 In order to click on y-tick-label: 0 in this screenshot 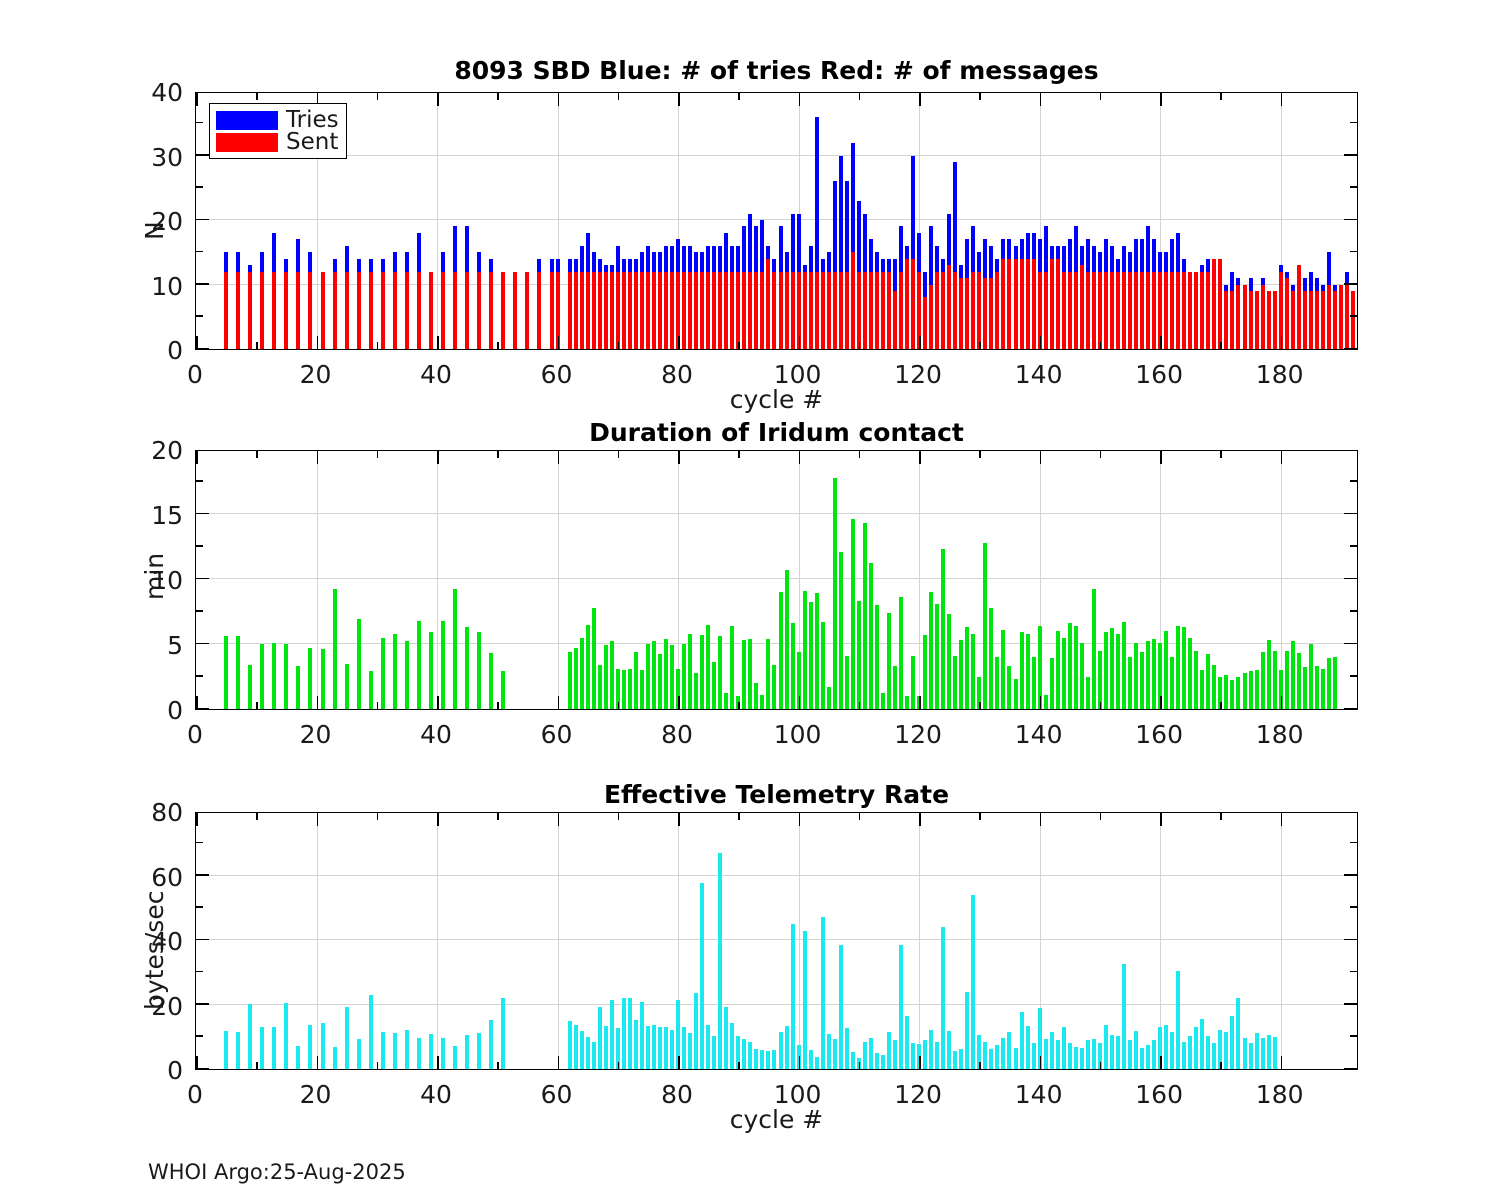, I will do `click(175, 710)`.